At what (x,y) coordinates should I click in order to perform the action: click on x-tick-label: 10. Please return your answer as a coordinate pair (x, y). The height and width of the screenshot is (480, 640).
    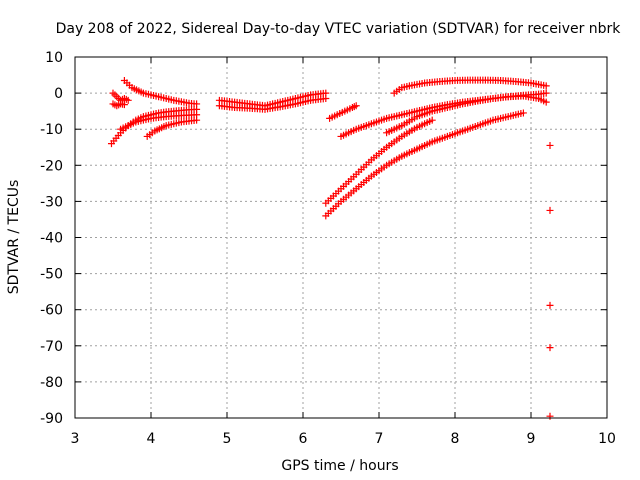
    Looking at the image, I should click on (607, 439).